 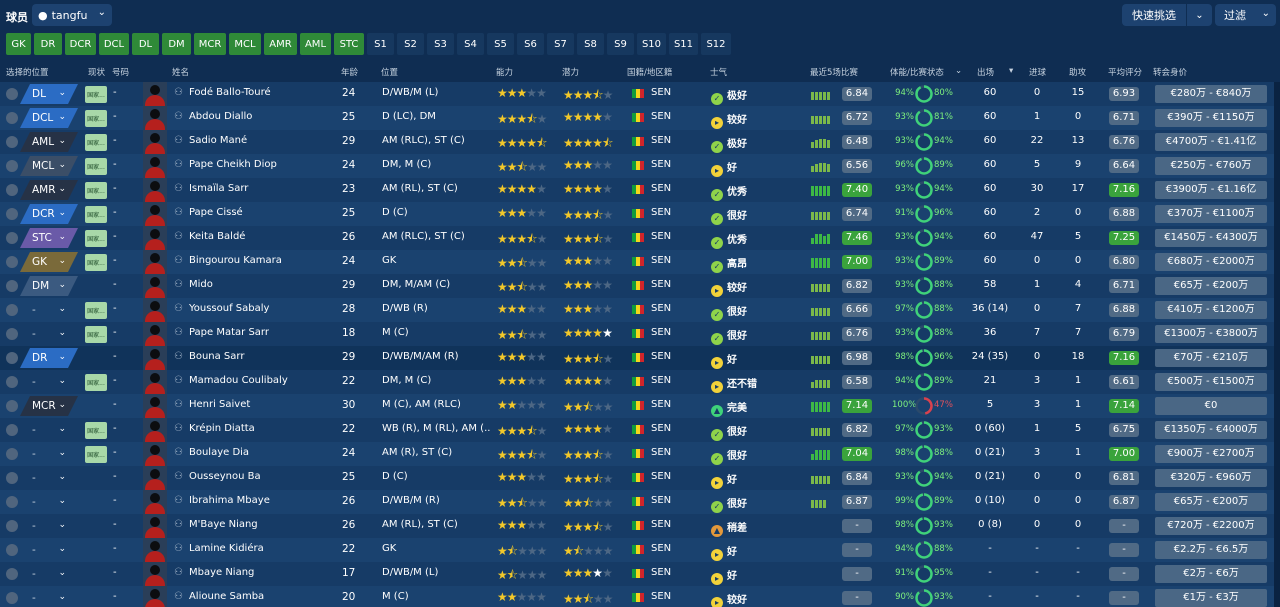 I want to click on tab-mcl: MCL, so click(x=245, y=44).